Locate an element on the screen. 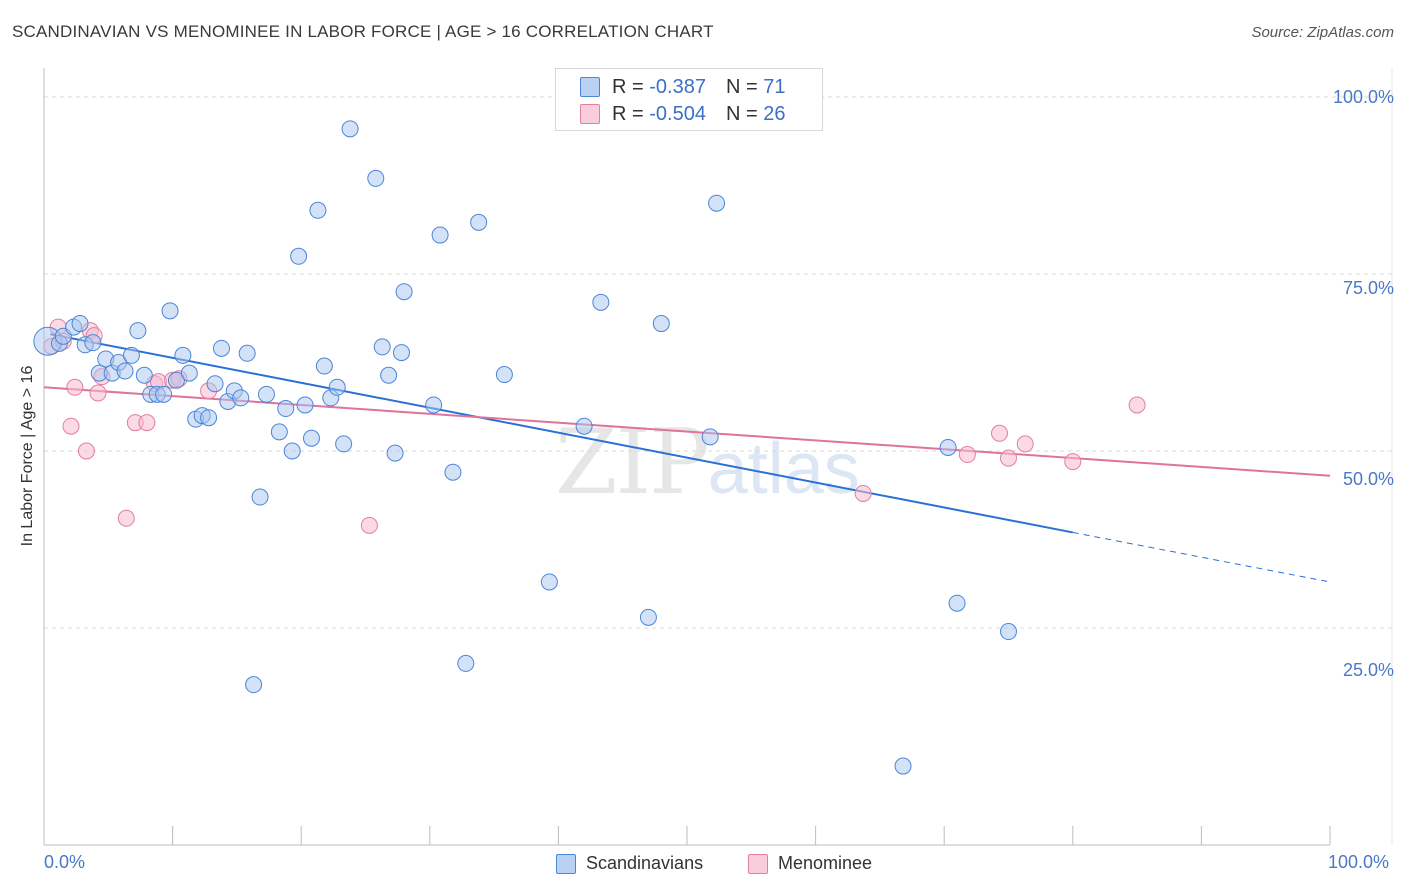 This screenshot has height=892, width=1406. x-tick-label-max: 100.0% is located at coordinates (1359, 862).